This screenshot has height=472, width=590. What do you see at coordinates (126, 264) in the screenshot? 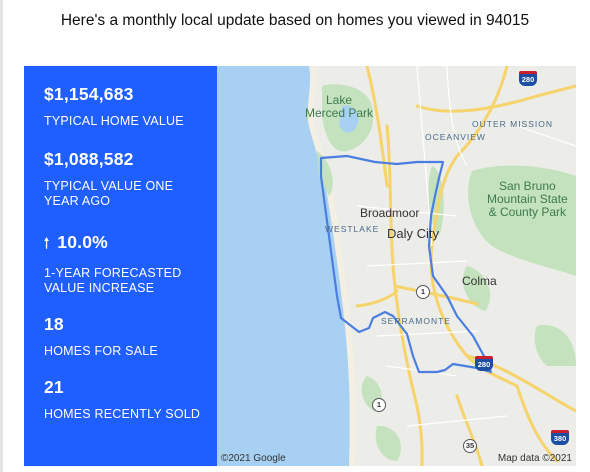
I see `stat-forecast: 🠑 10.0% 1-YEAR FORECASTED VALUE INCREASE` at bounding box center [126, 264].